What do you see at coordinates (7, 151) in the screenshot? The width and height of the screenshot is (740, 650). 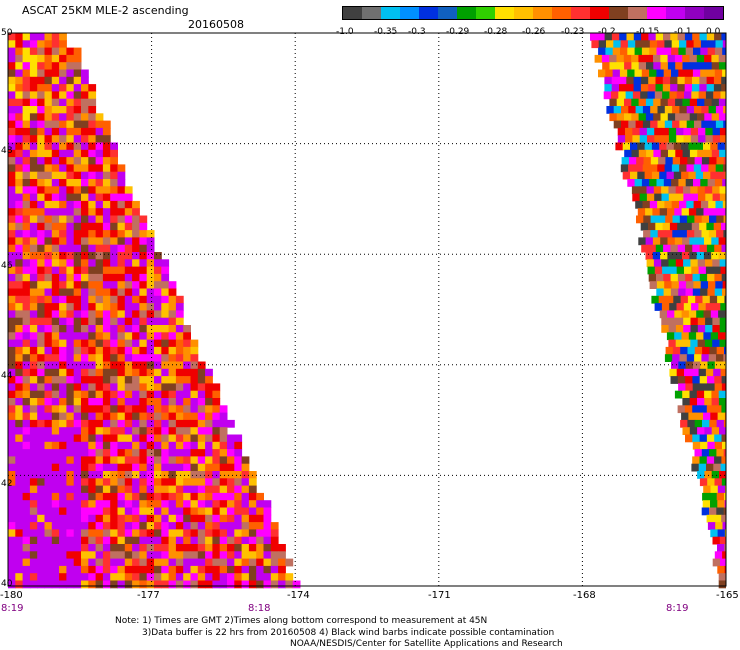 I see `y-tick-label: 48` at bounding box center [7, 151].